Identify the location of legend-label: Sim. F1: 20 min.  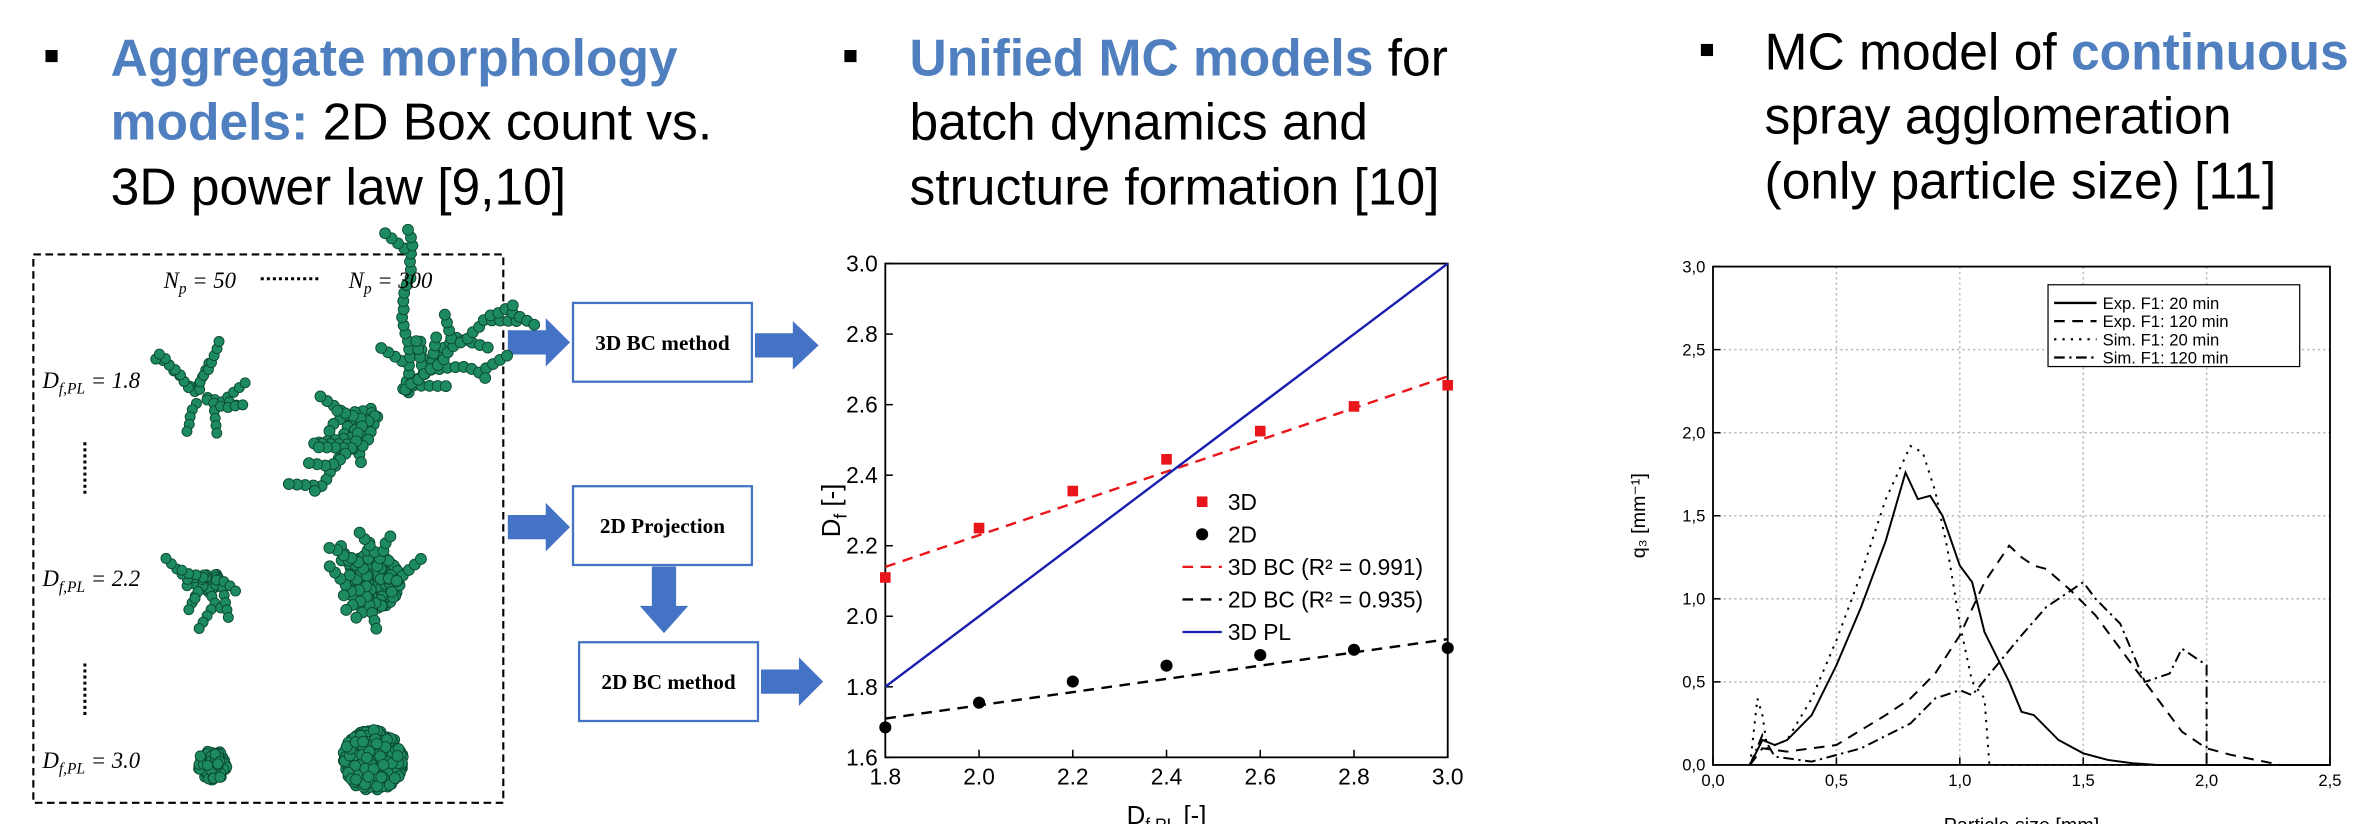
(2161, 339).